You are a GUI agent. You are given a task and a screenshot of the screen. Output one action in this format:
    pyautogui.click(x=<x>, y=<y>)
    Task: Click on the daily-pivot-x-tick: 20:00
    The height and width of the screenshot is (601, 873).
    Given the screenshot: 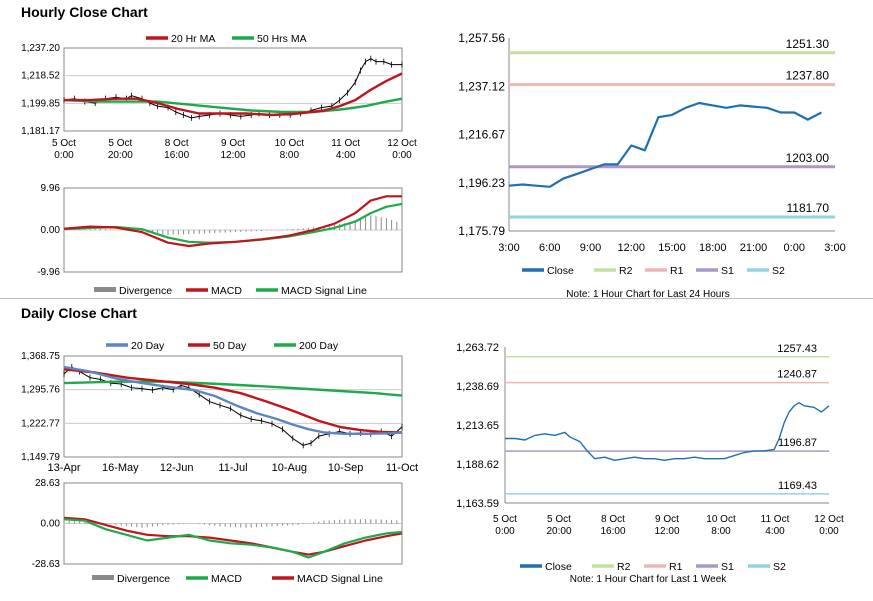 What is the action you would take?
    pyautogui.click(x=558, y=531)
    